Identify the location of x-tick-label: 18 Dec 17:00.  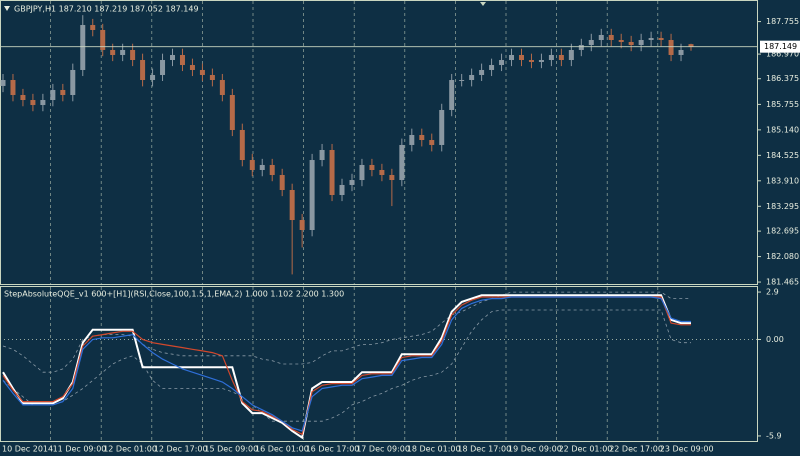
(484, 449).